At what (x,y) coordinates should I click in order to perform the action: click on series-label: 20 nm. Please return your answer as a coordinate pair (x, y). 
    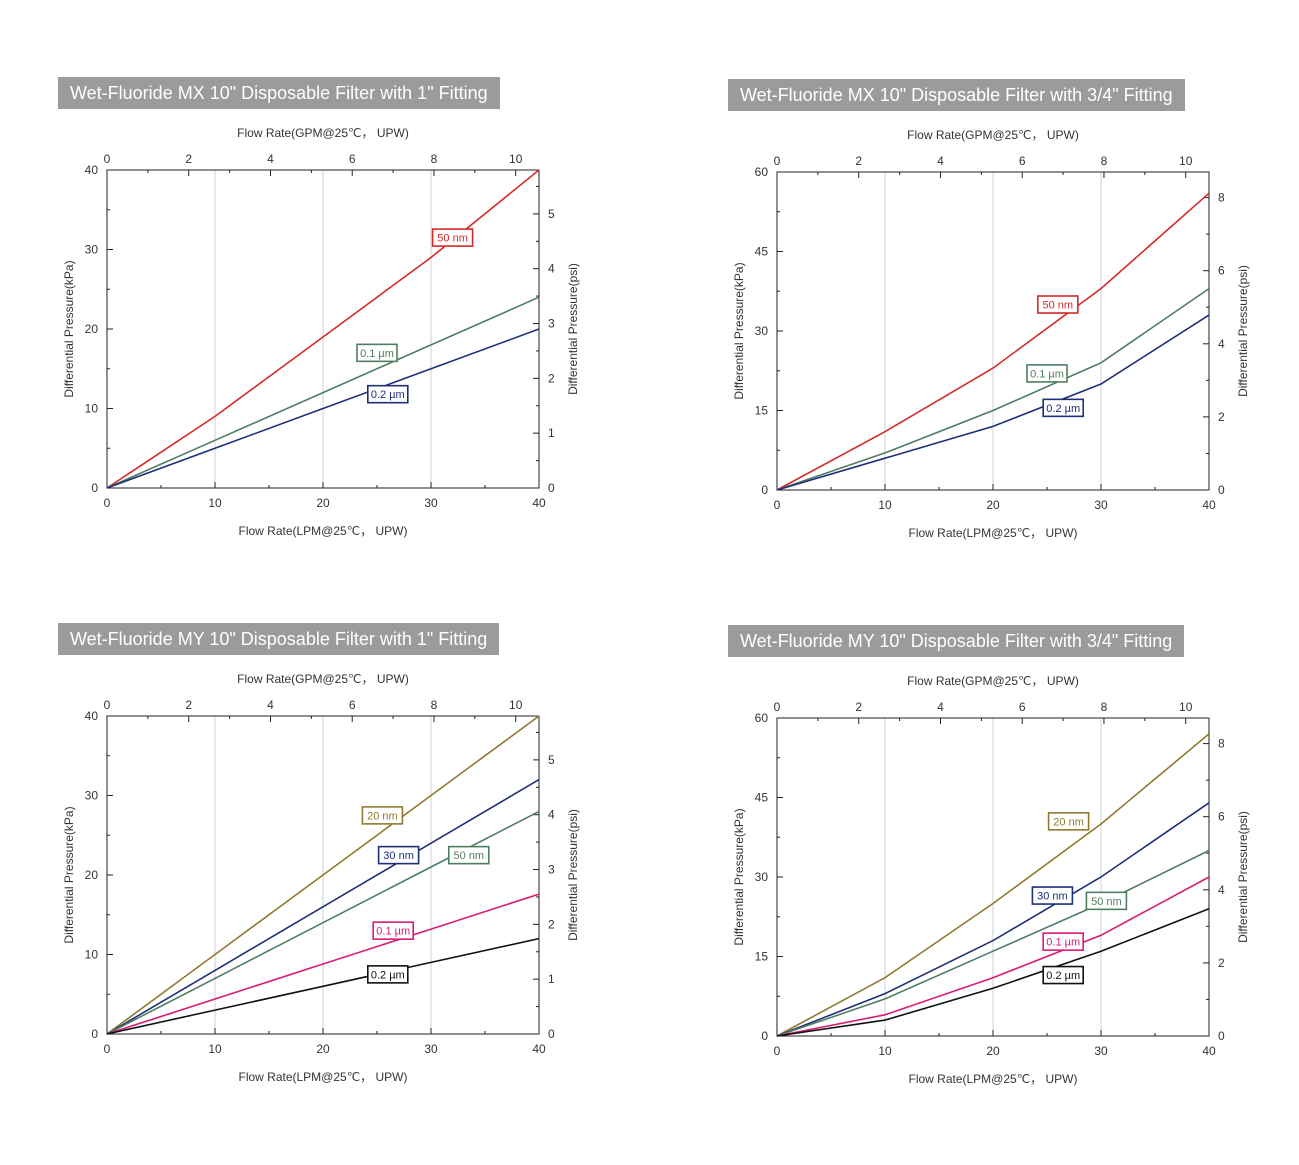
    Looking at the image, I should click on (382, 816).